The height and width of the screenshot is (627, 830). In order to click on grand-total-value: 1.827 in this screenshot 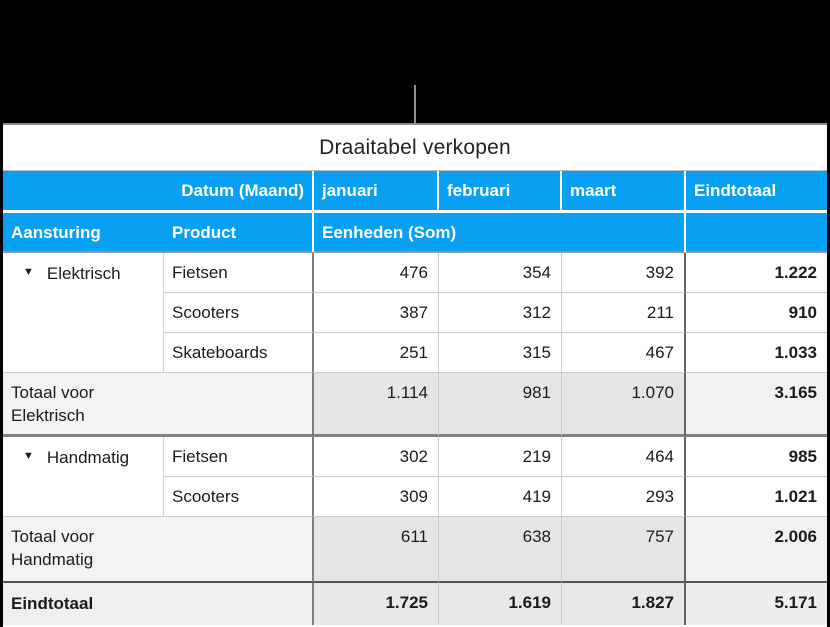, I will do `click(624, 604)`.